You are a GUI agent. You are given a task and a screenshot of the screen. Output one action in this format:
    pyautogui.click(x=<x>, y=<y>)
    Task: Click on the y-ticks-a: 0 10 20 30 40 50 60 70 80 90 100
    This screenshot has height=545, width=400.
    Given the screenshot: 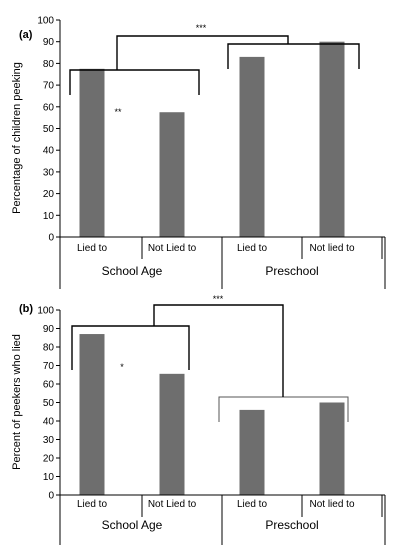 What is the action you would take?
    pyautogui.click(x=48, y=130)
    